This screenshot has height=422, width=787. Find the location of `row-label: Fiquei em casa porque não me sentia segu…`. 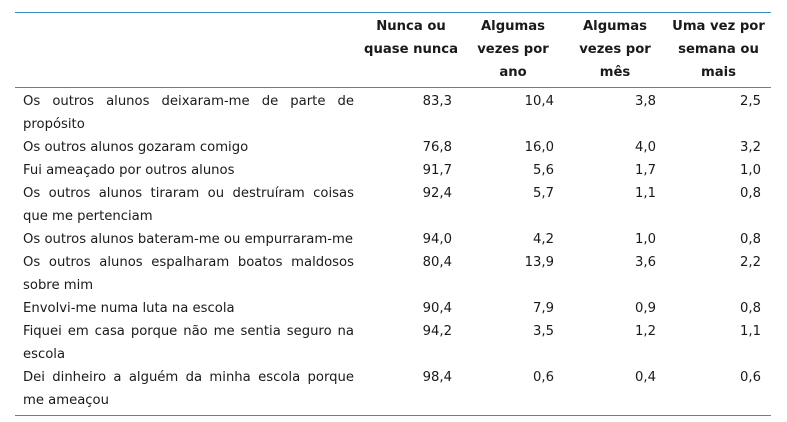

row-label: Fiquei em casa porque não me sentia segu… is located at coordinates (188, 343).